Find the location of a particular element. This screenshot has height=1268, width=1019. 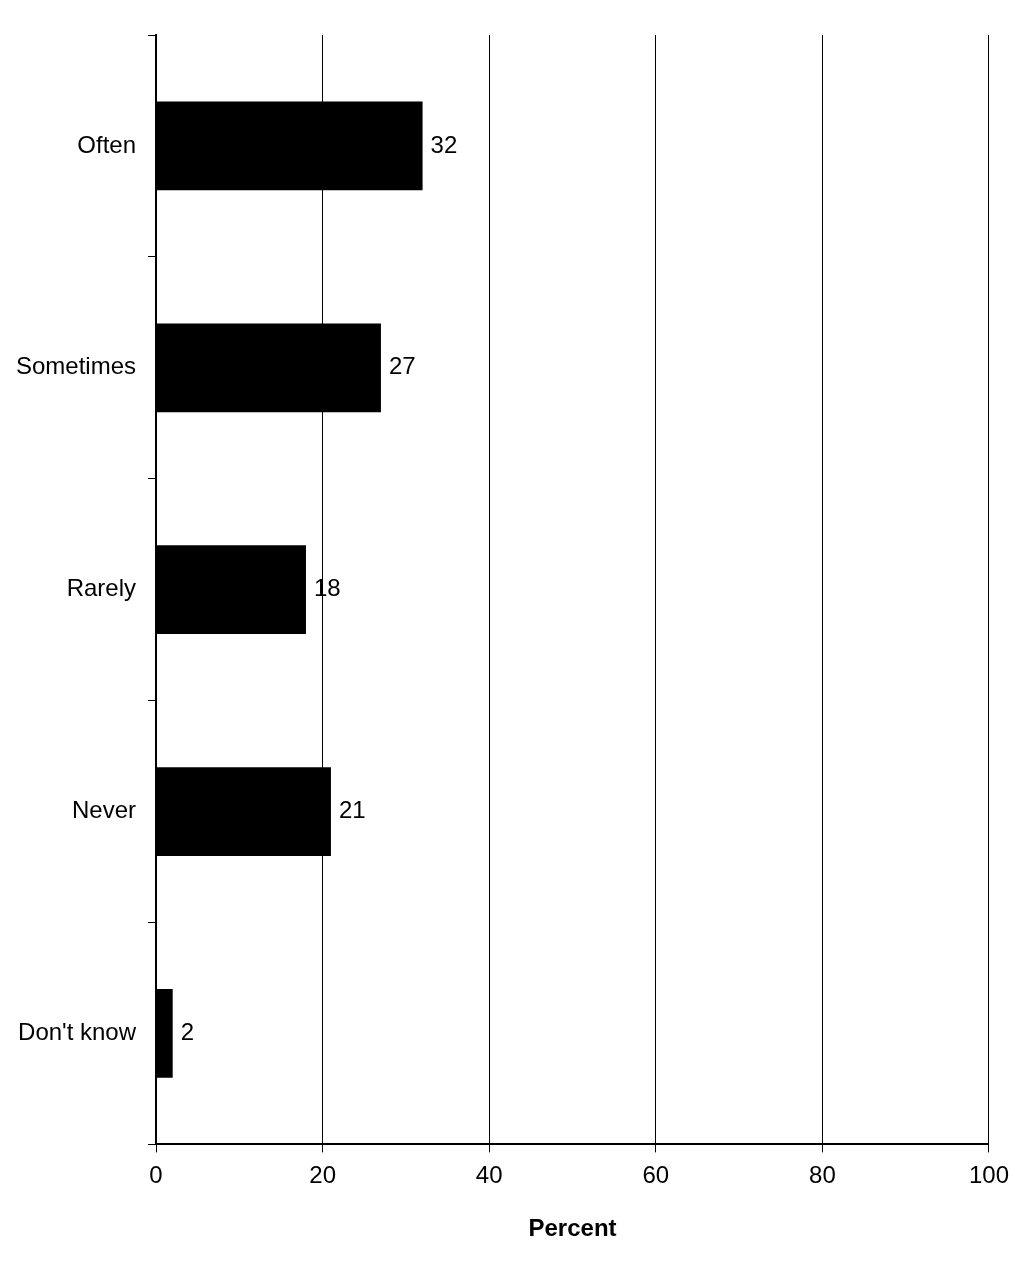

y-tick-label: Don't know is located at coordinates (77, 1032).